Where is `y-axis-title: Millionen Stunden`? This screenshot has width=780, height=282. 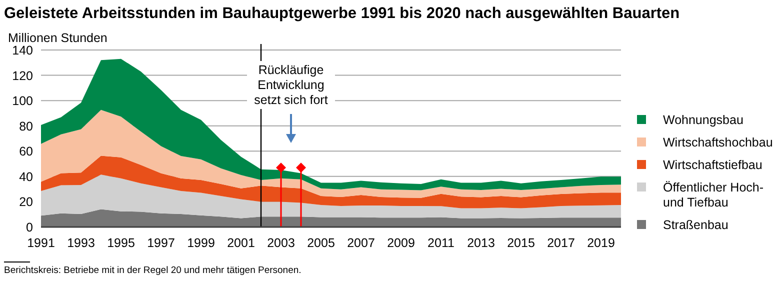
y-axis-title: Millionen Stunden is located at coordinates (58, 38).